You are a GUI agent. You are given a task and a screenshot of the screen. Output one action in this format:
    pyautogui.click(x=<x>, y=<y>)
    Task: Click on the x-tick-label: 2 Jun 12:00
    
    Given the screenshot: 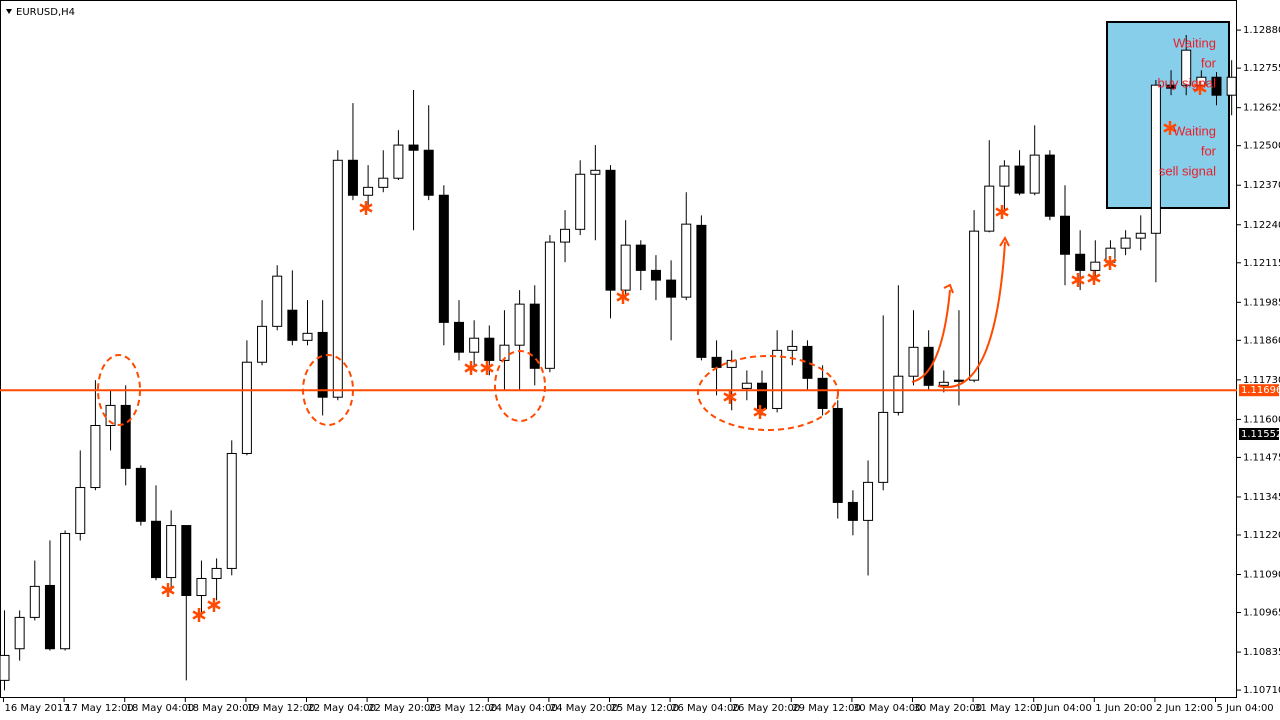 What is the action you would take?
    pyautogui.click(x=1184, y=708)
    